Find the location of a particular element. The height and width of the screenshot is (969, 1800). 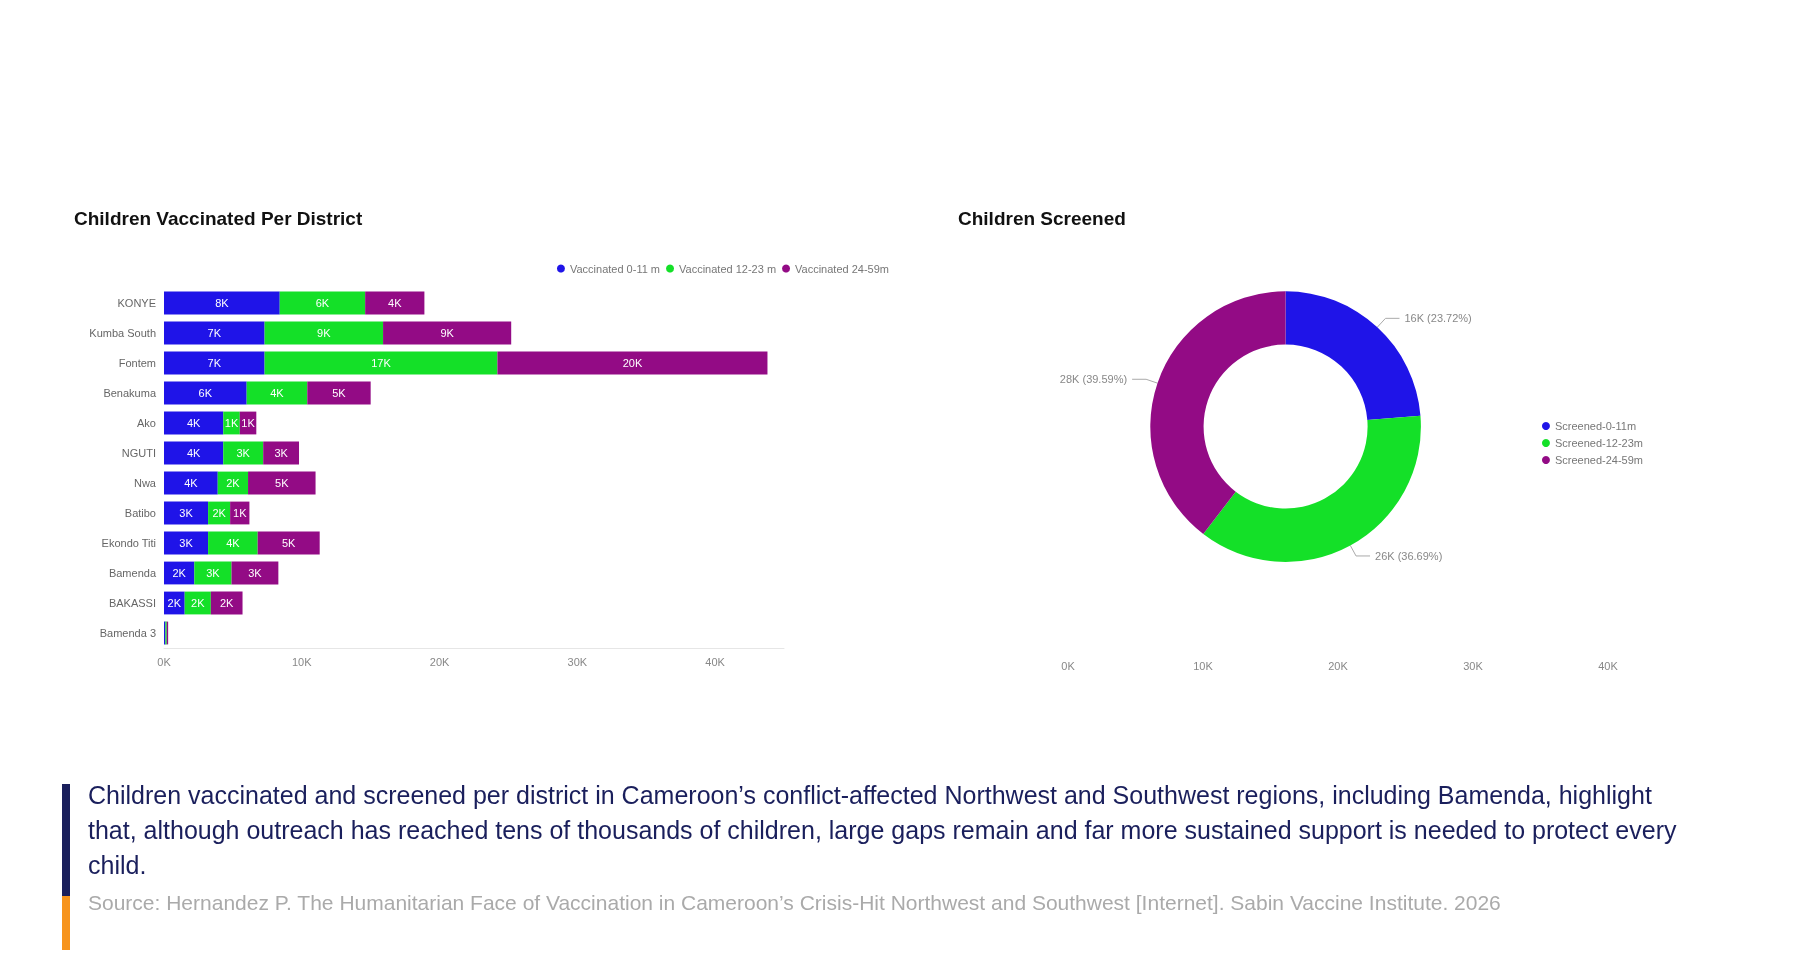

data-label: 16K (23.72%) is located at coordinates (1438, 318).